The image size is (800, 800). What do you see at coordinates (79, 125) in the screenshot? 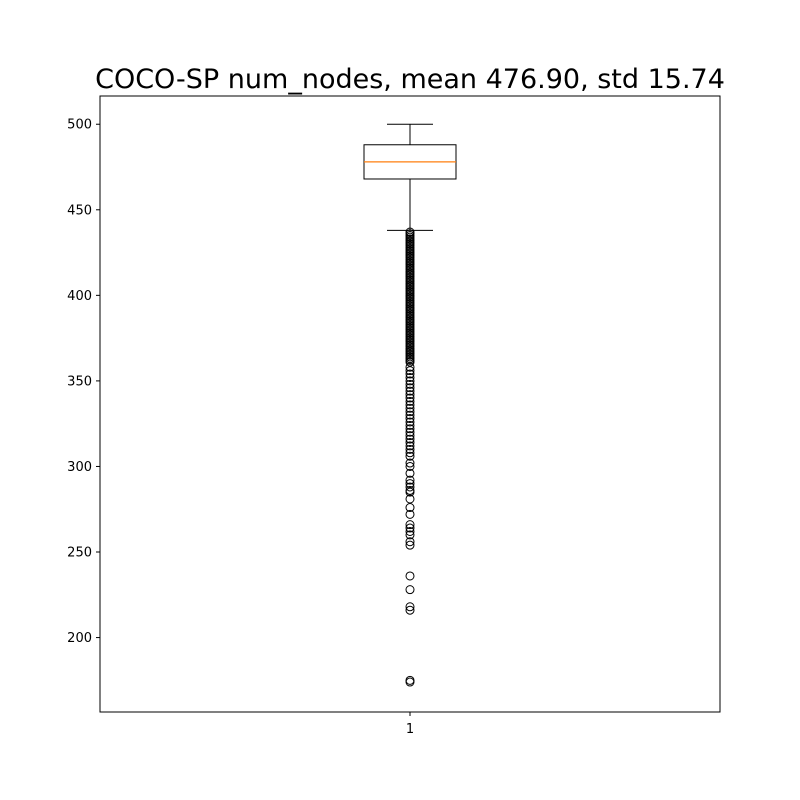
I see `y-tick-label: 500` at bounding box center [79, 125].